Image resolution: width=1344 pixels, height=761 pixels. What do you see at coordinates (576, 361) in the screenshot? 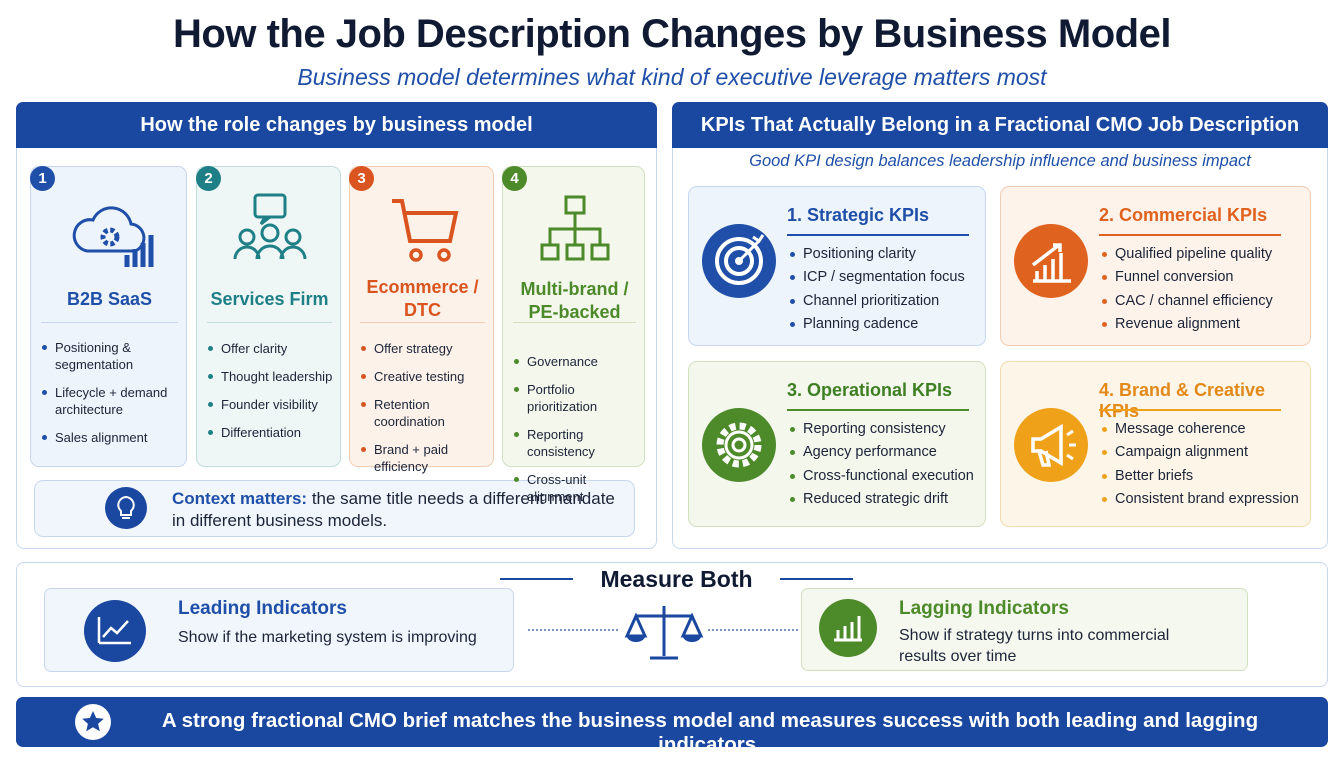
I see `model-bullet: Governance` at bounding box center [576, 361].